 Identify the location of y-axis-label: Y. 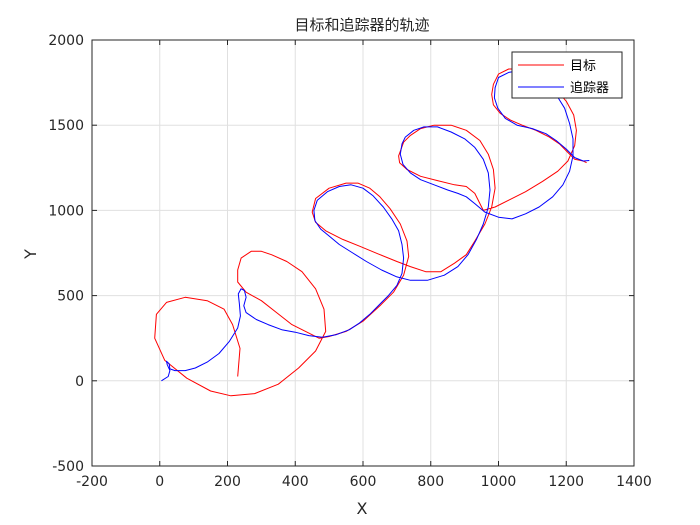
(30, 254).